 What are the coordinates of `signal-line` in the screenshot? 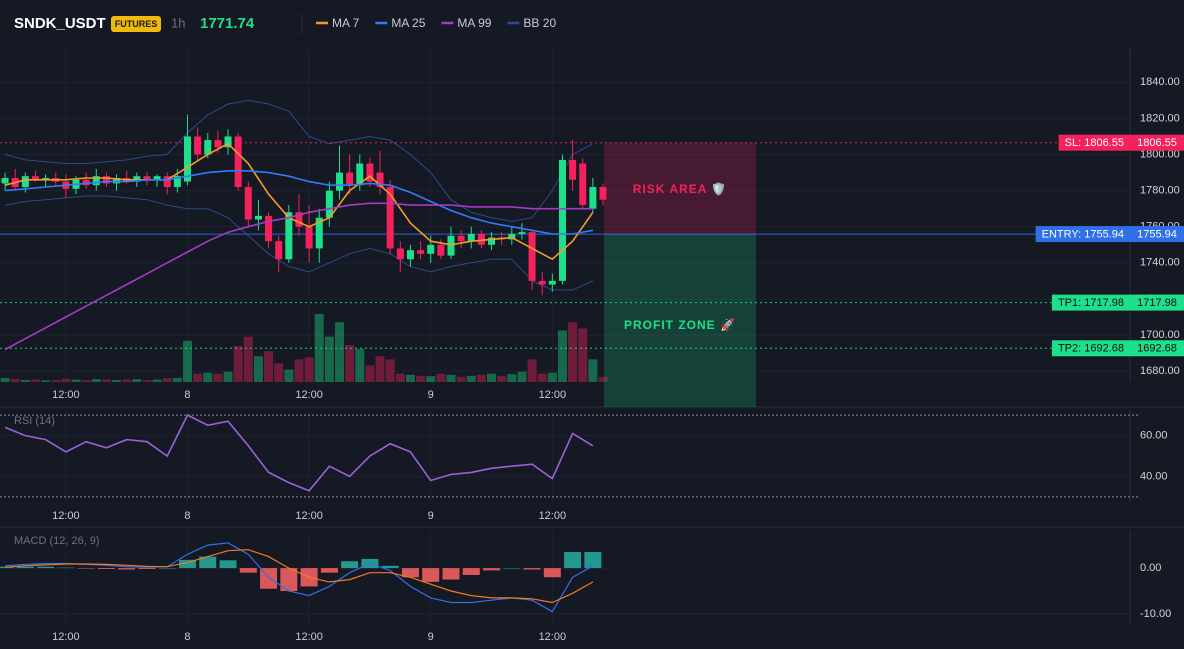 It's located at (299, 576).